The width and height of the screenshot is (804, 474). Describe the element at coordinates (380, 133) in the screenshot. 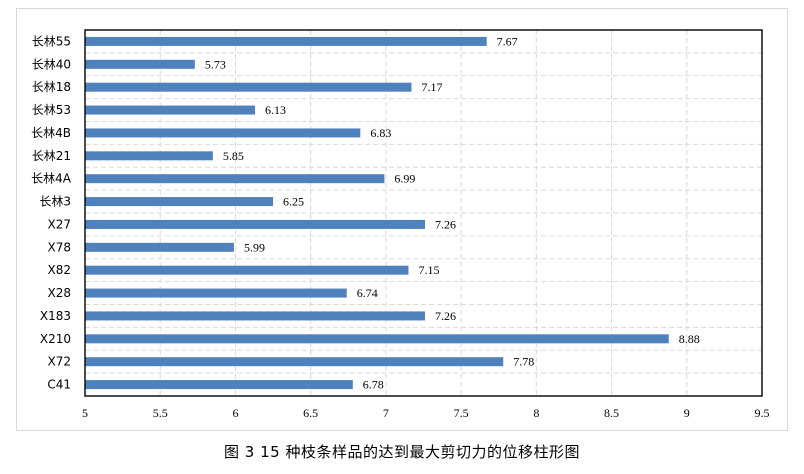

I see `value-label: 6.83` at that location.